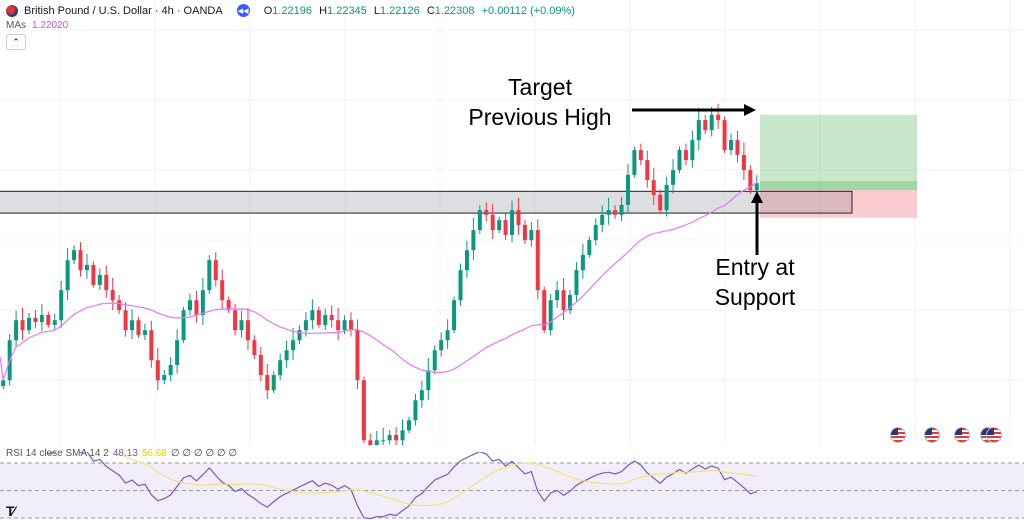 This screenshot has height=520, width=1024. Describe the element at coordinates (12, 10) in the screenshot. I see `currency-flag-icon` at that location.